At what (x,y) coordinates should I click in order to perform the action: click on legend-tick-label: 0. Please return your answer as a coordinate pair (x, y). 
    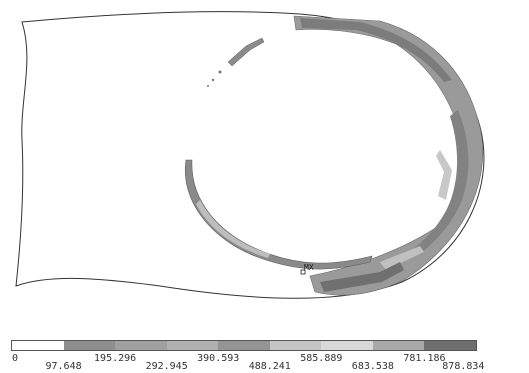
    Looking at the image, I should click on (15, 358).